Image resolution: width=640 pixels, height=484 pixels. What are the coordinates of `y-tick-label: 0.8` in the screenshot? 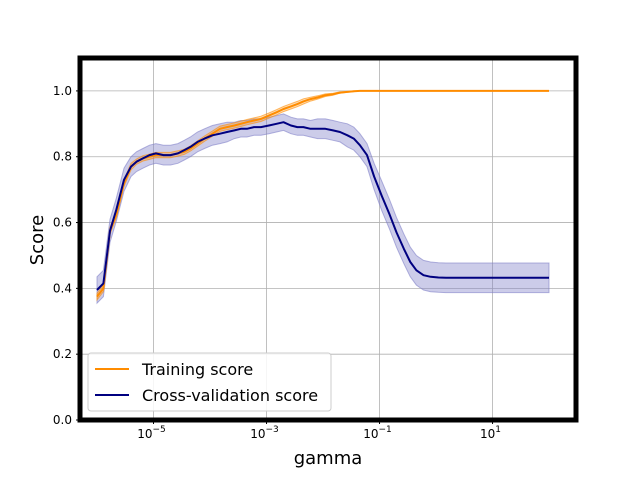 It's located at (62, 157).